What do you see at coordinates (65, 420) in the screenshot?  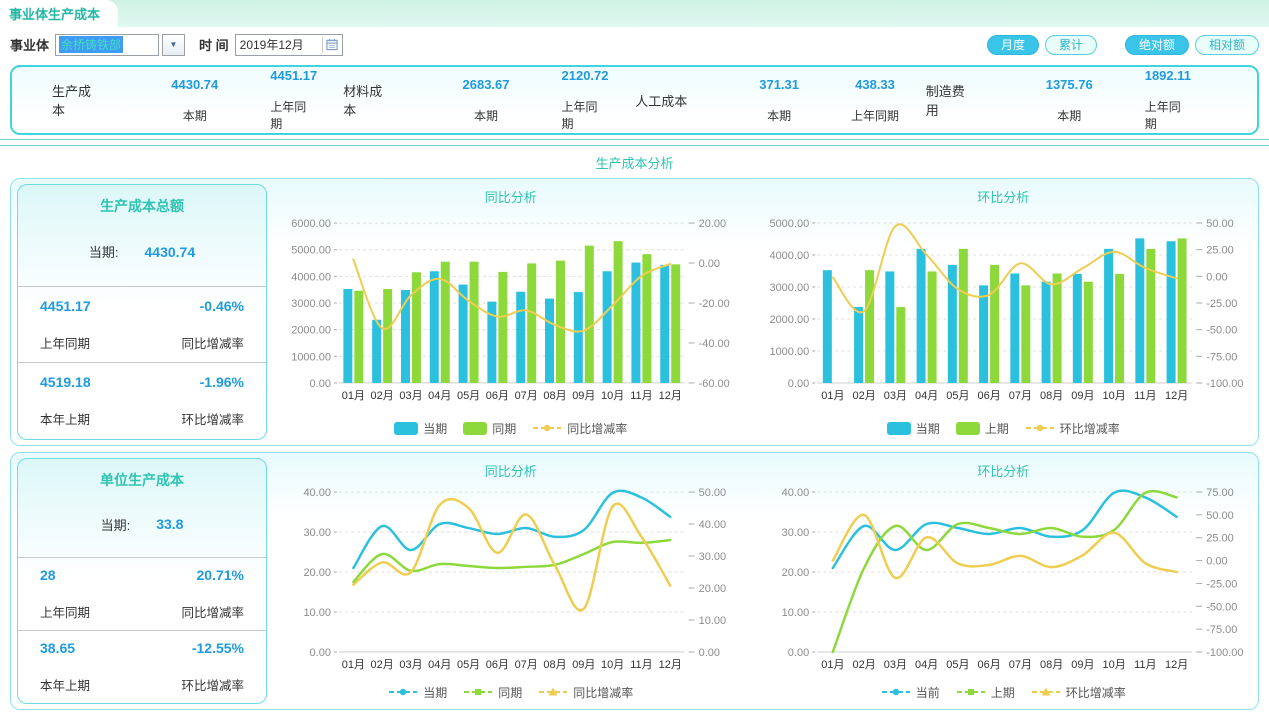 I see `prev-period-label: 本年上期` at bounding box center [65, 420].